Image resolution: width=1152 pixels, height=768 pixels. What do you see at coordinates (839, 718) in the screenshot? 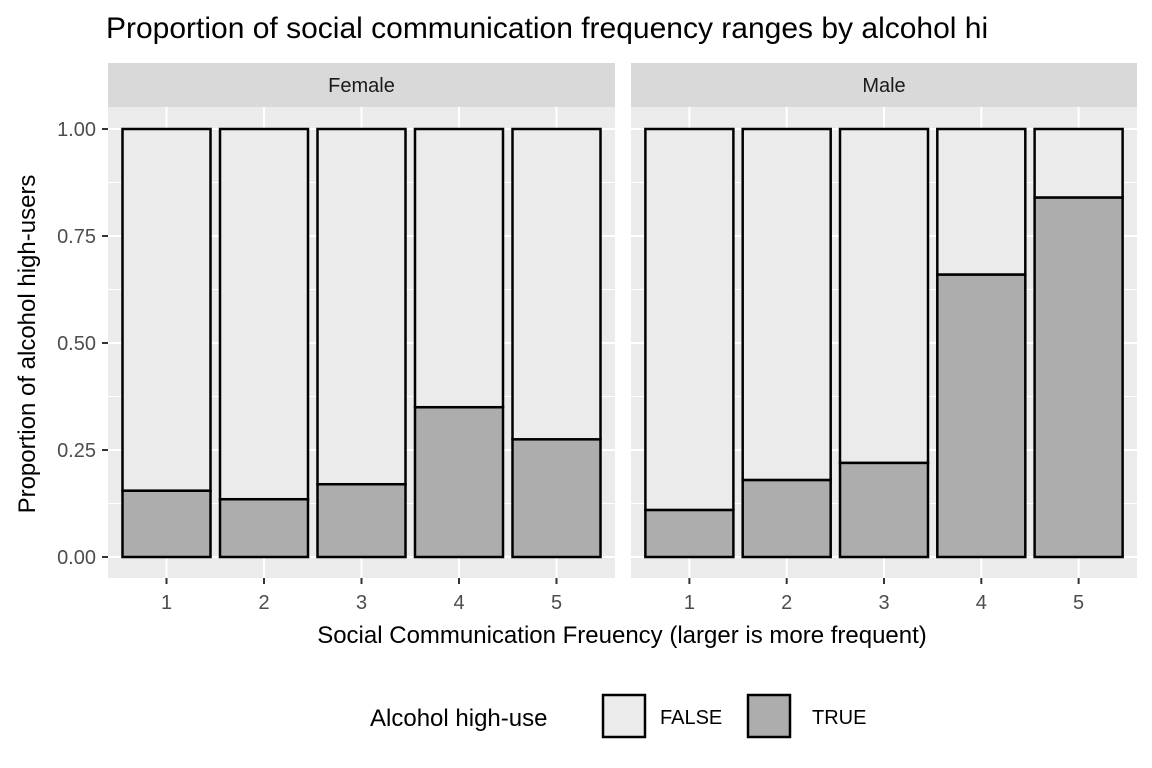
I see `legend-label-true: TRUE` at bounding box center [839, 718].